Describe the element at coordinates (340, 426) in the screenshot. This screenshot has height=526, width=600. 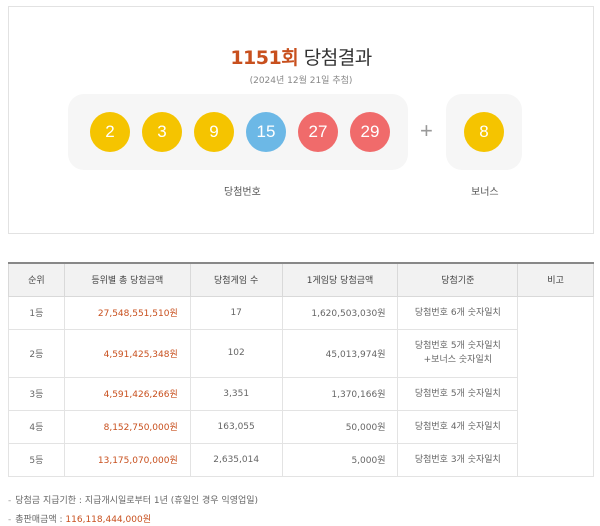
I see `per-game-cell: 50,000원` at that location.